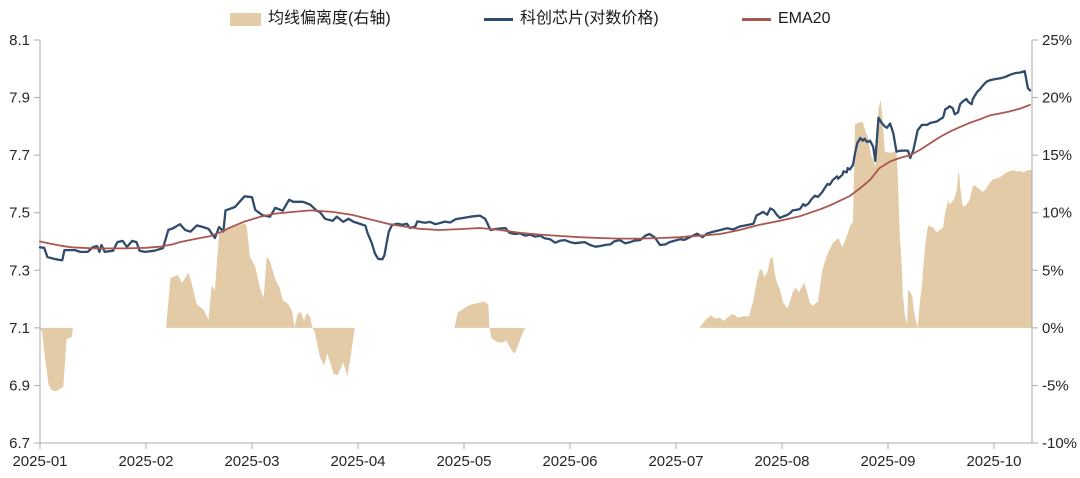 The width and height of the screenshot is (1080, 478). What do you see at coordinates (1059, 443) in the screenshot?
I see `right-tick-label: -10%` at bounding box center [1059, 443].